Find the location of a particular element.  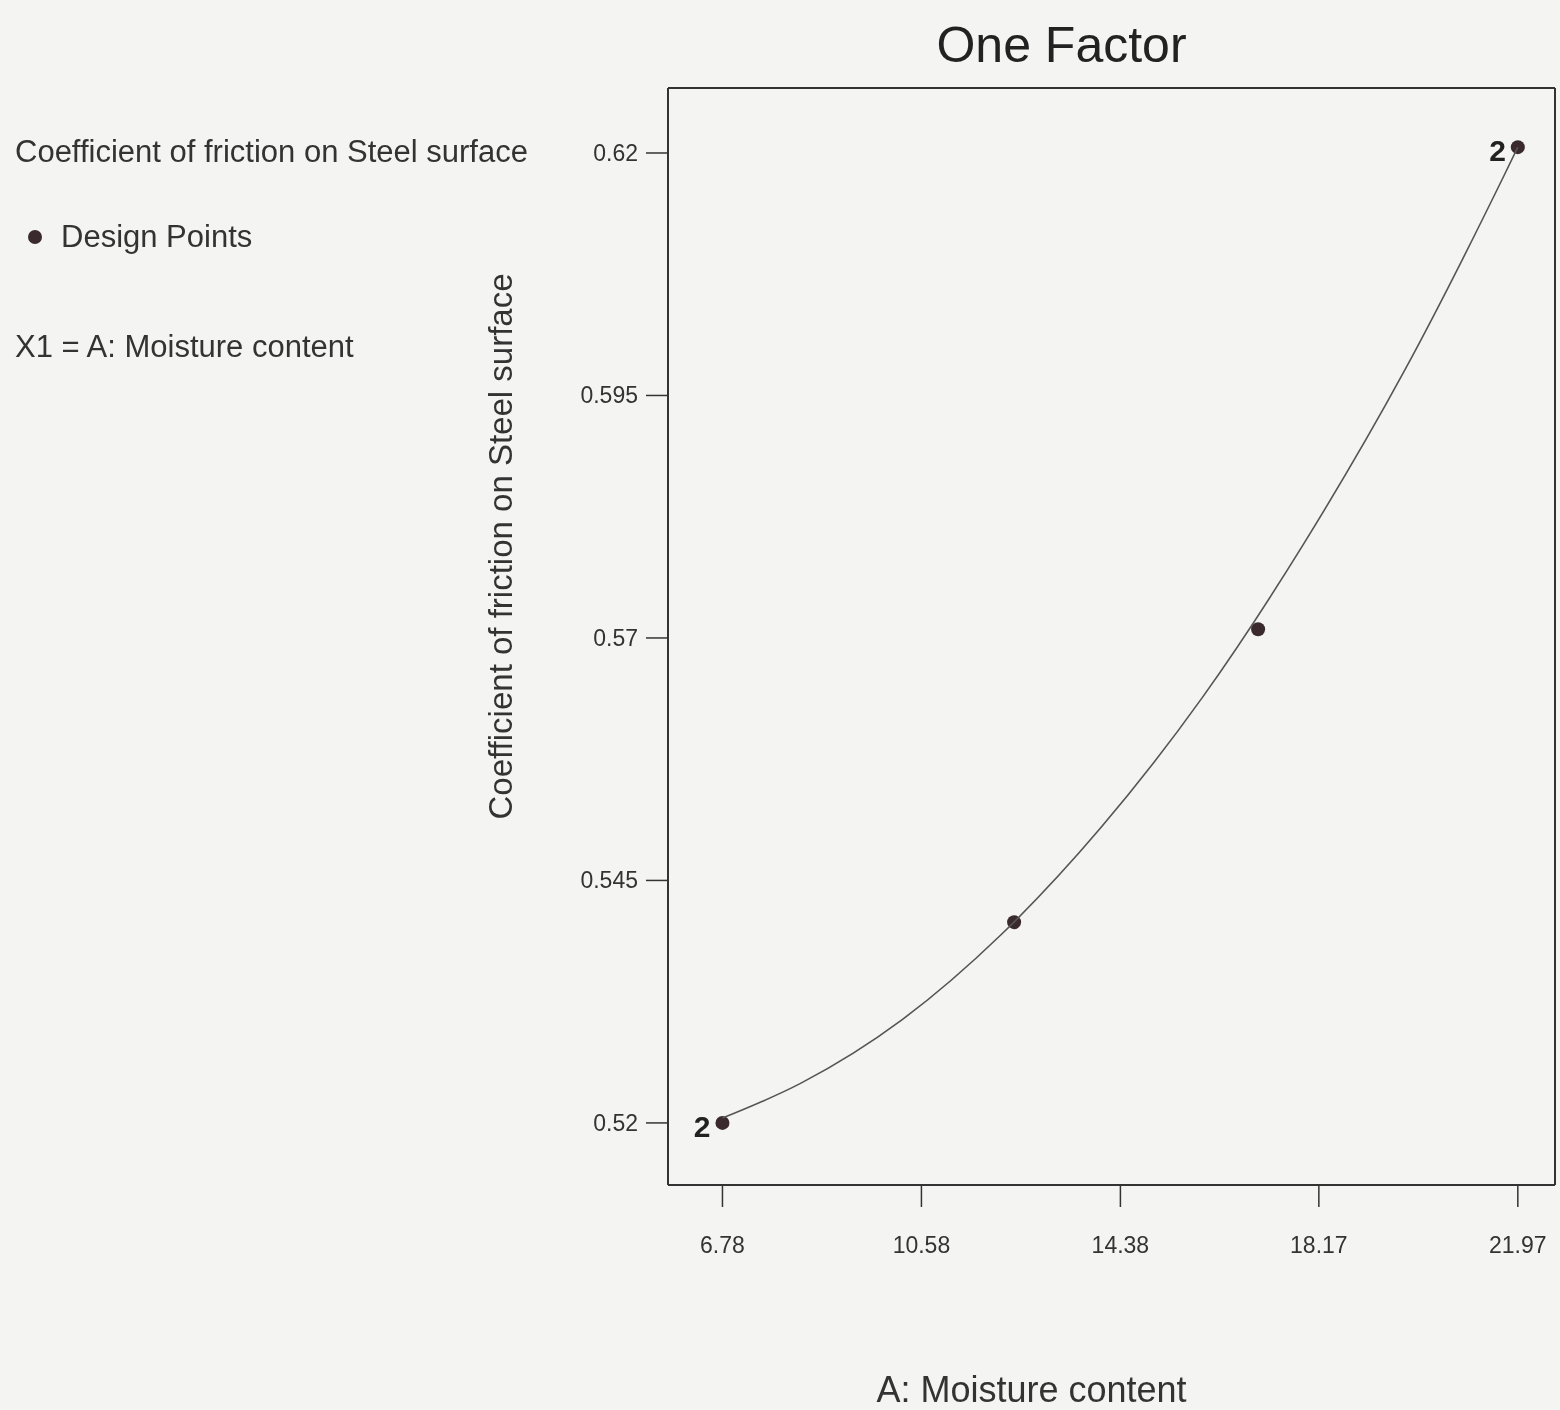

x-tick-label: 18.17 is located at coordinates (1319, 1245).